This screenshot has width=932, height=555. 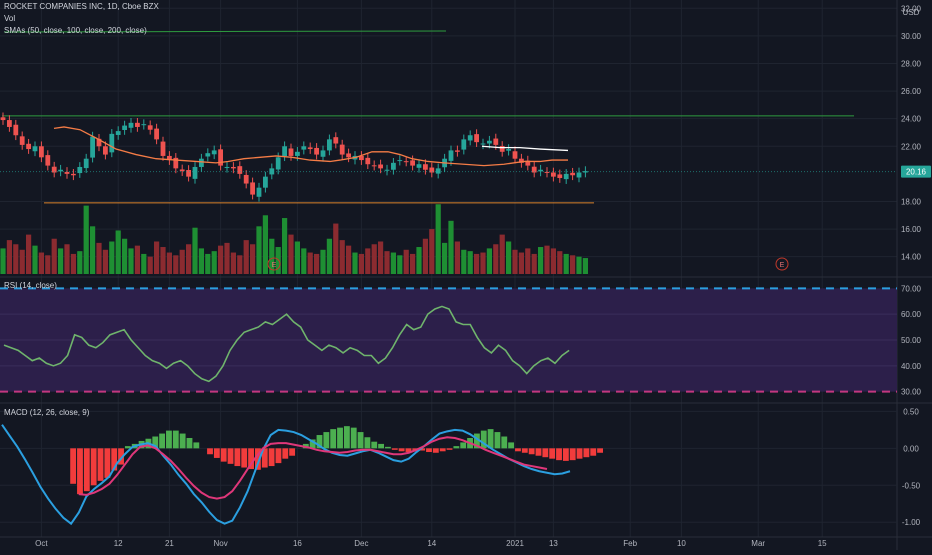 I want to click on rsi-tick-2: 50.00, so click(x=911, y=340).